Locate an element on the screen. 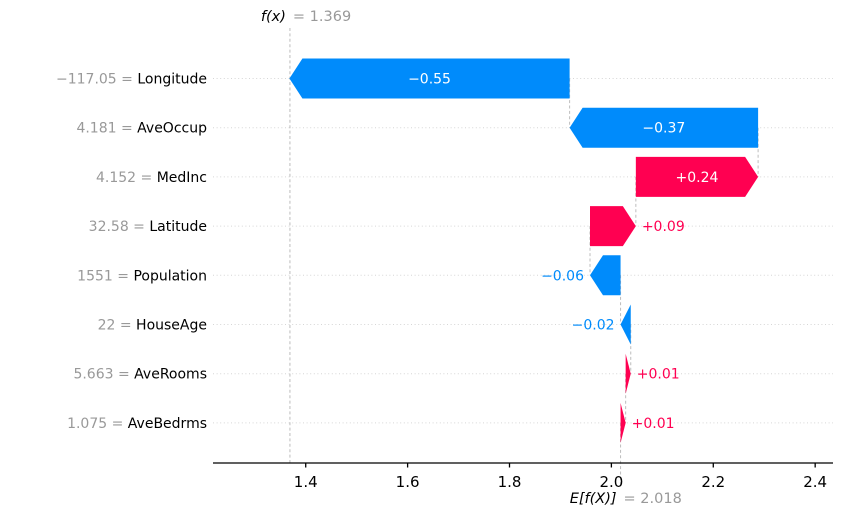 The height and width of the screenshot is (523, 843). shap-bar-population is located at coordinates (605, 275).